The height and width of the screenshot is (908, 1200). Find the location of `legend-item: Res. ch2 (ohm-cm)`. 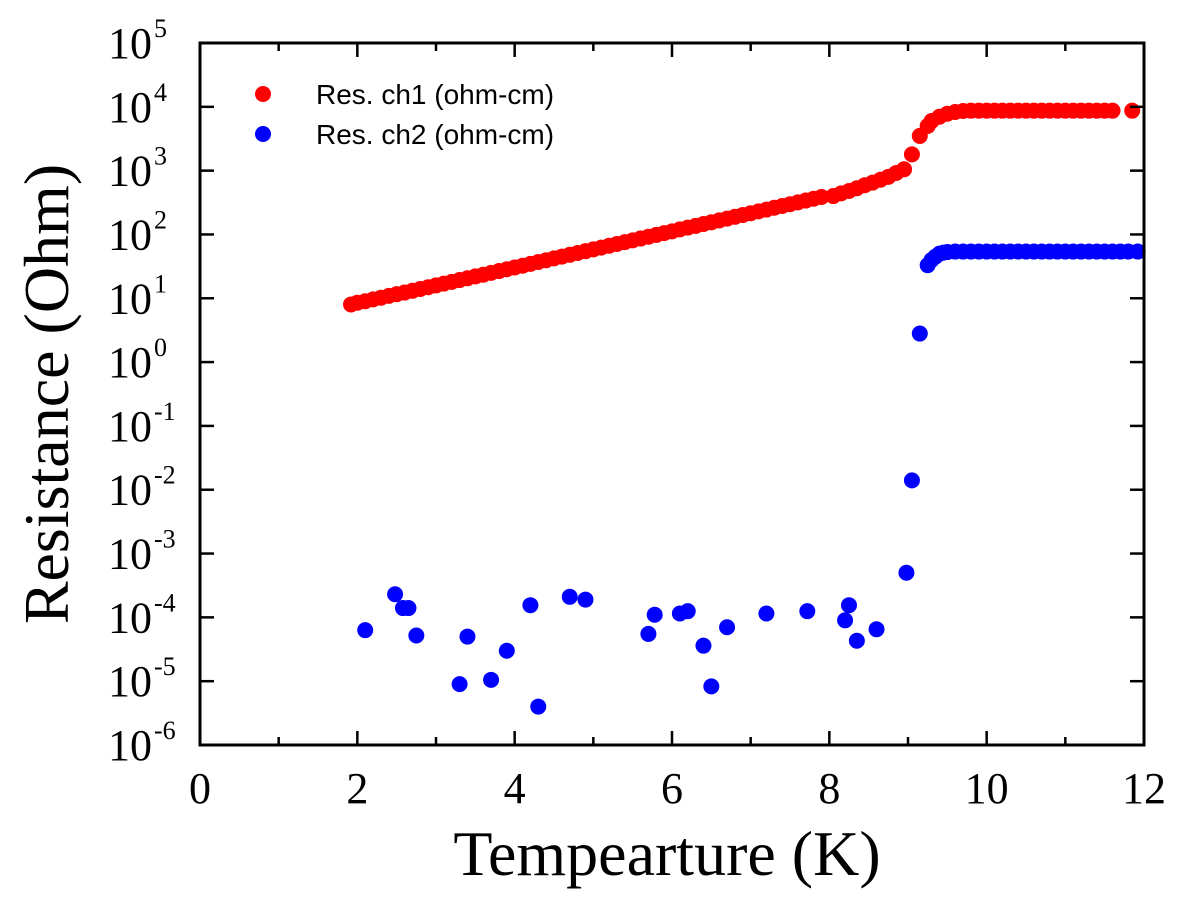

legend-item: Res. ch2 (ohm-cm) is located at coordinates (404, 134).